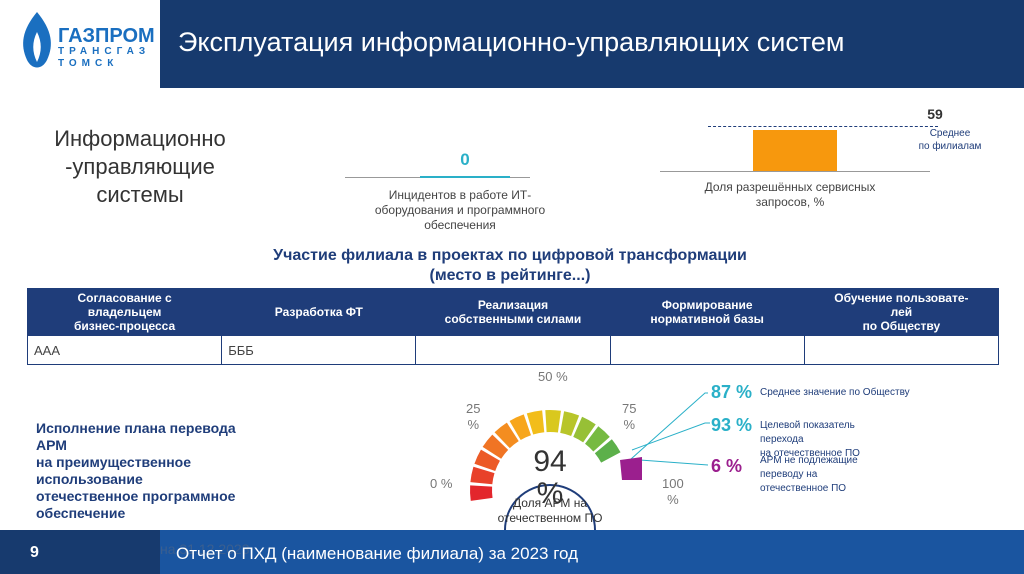  What do you see at coordinates (136, 496) in the screenshot?
I see `title-line: отечественное программное` at bounding box center [136, 496].